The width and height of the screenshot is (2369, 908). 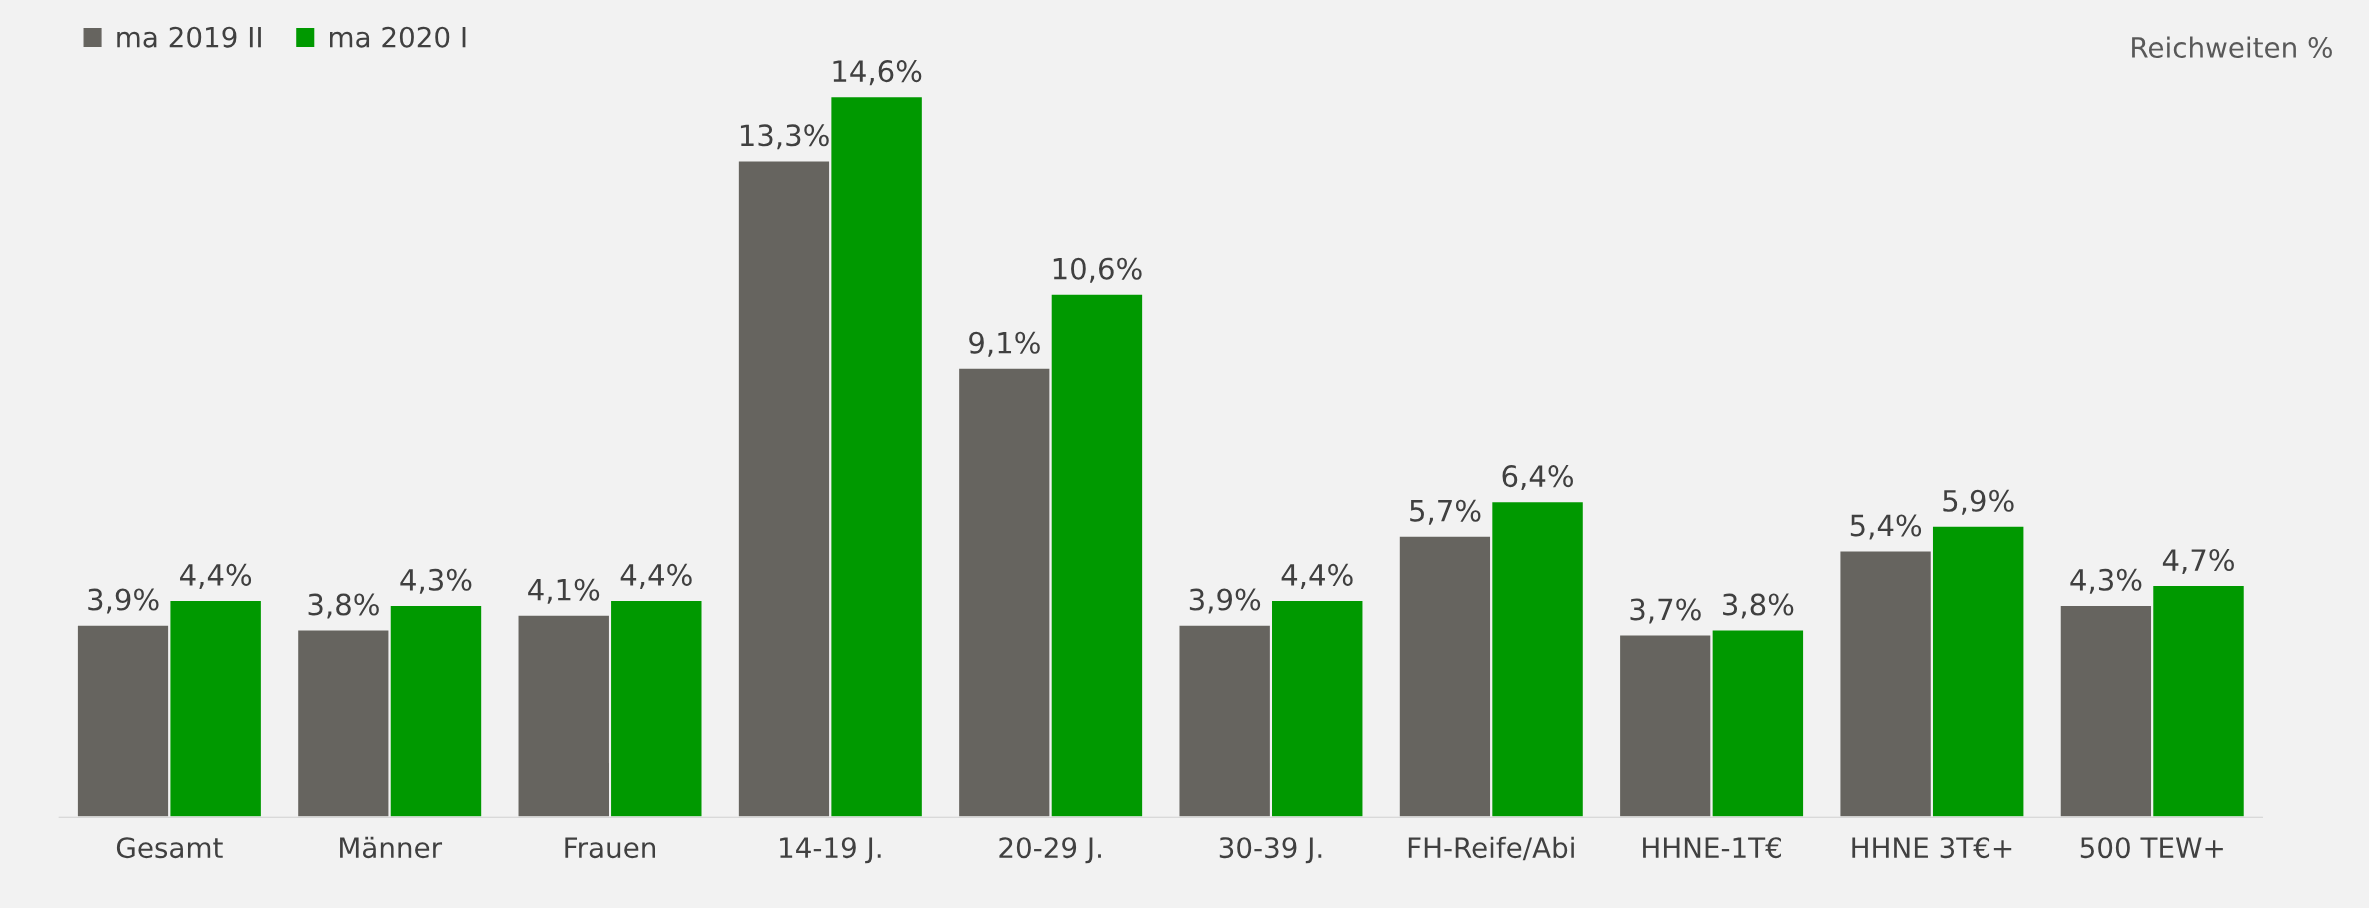 What do you see at coordinates (1445, 512) in the screenshot?
I see `data-label: 5,7%` at bounding box center [1445, 512].